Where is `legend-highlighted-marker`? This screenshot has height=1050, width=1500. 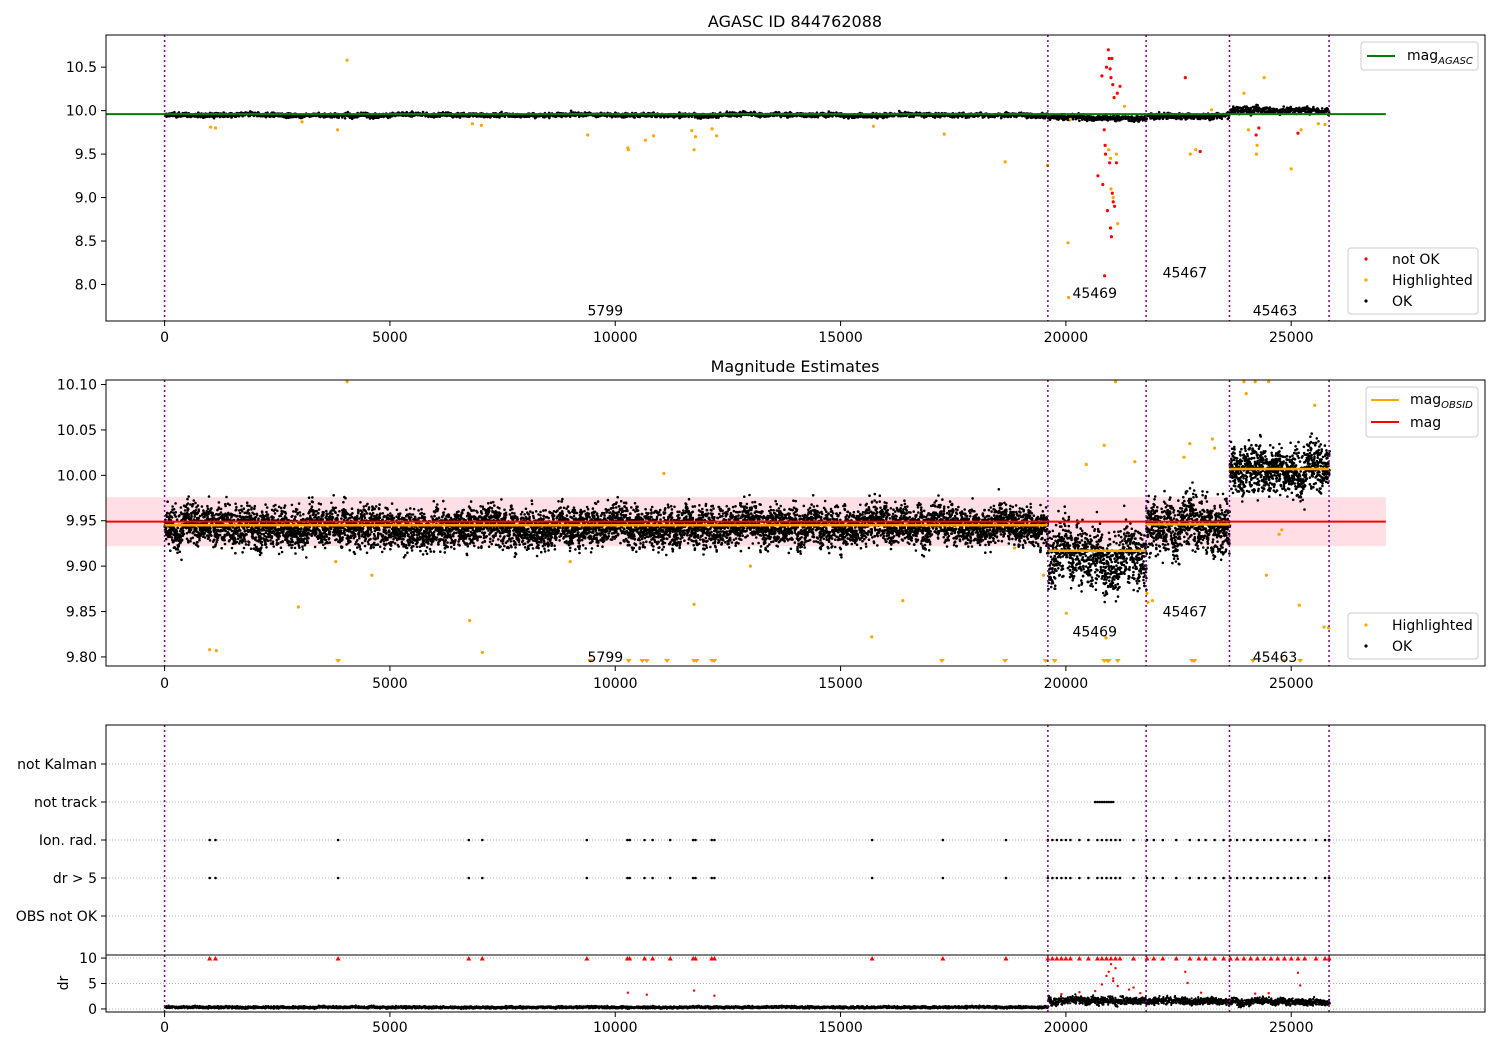 legend-highlighted-marker is located at coordinates (1366, 280).